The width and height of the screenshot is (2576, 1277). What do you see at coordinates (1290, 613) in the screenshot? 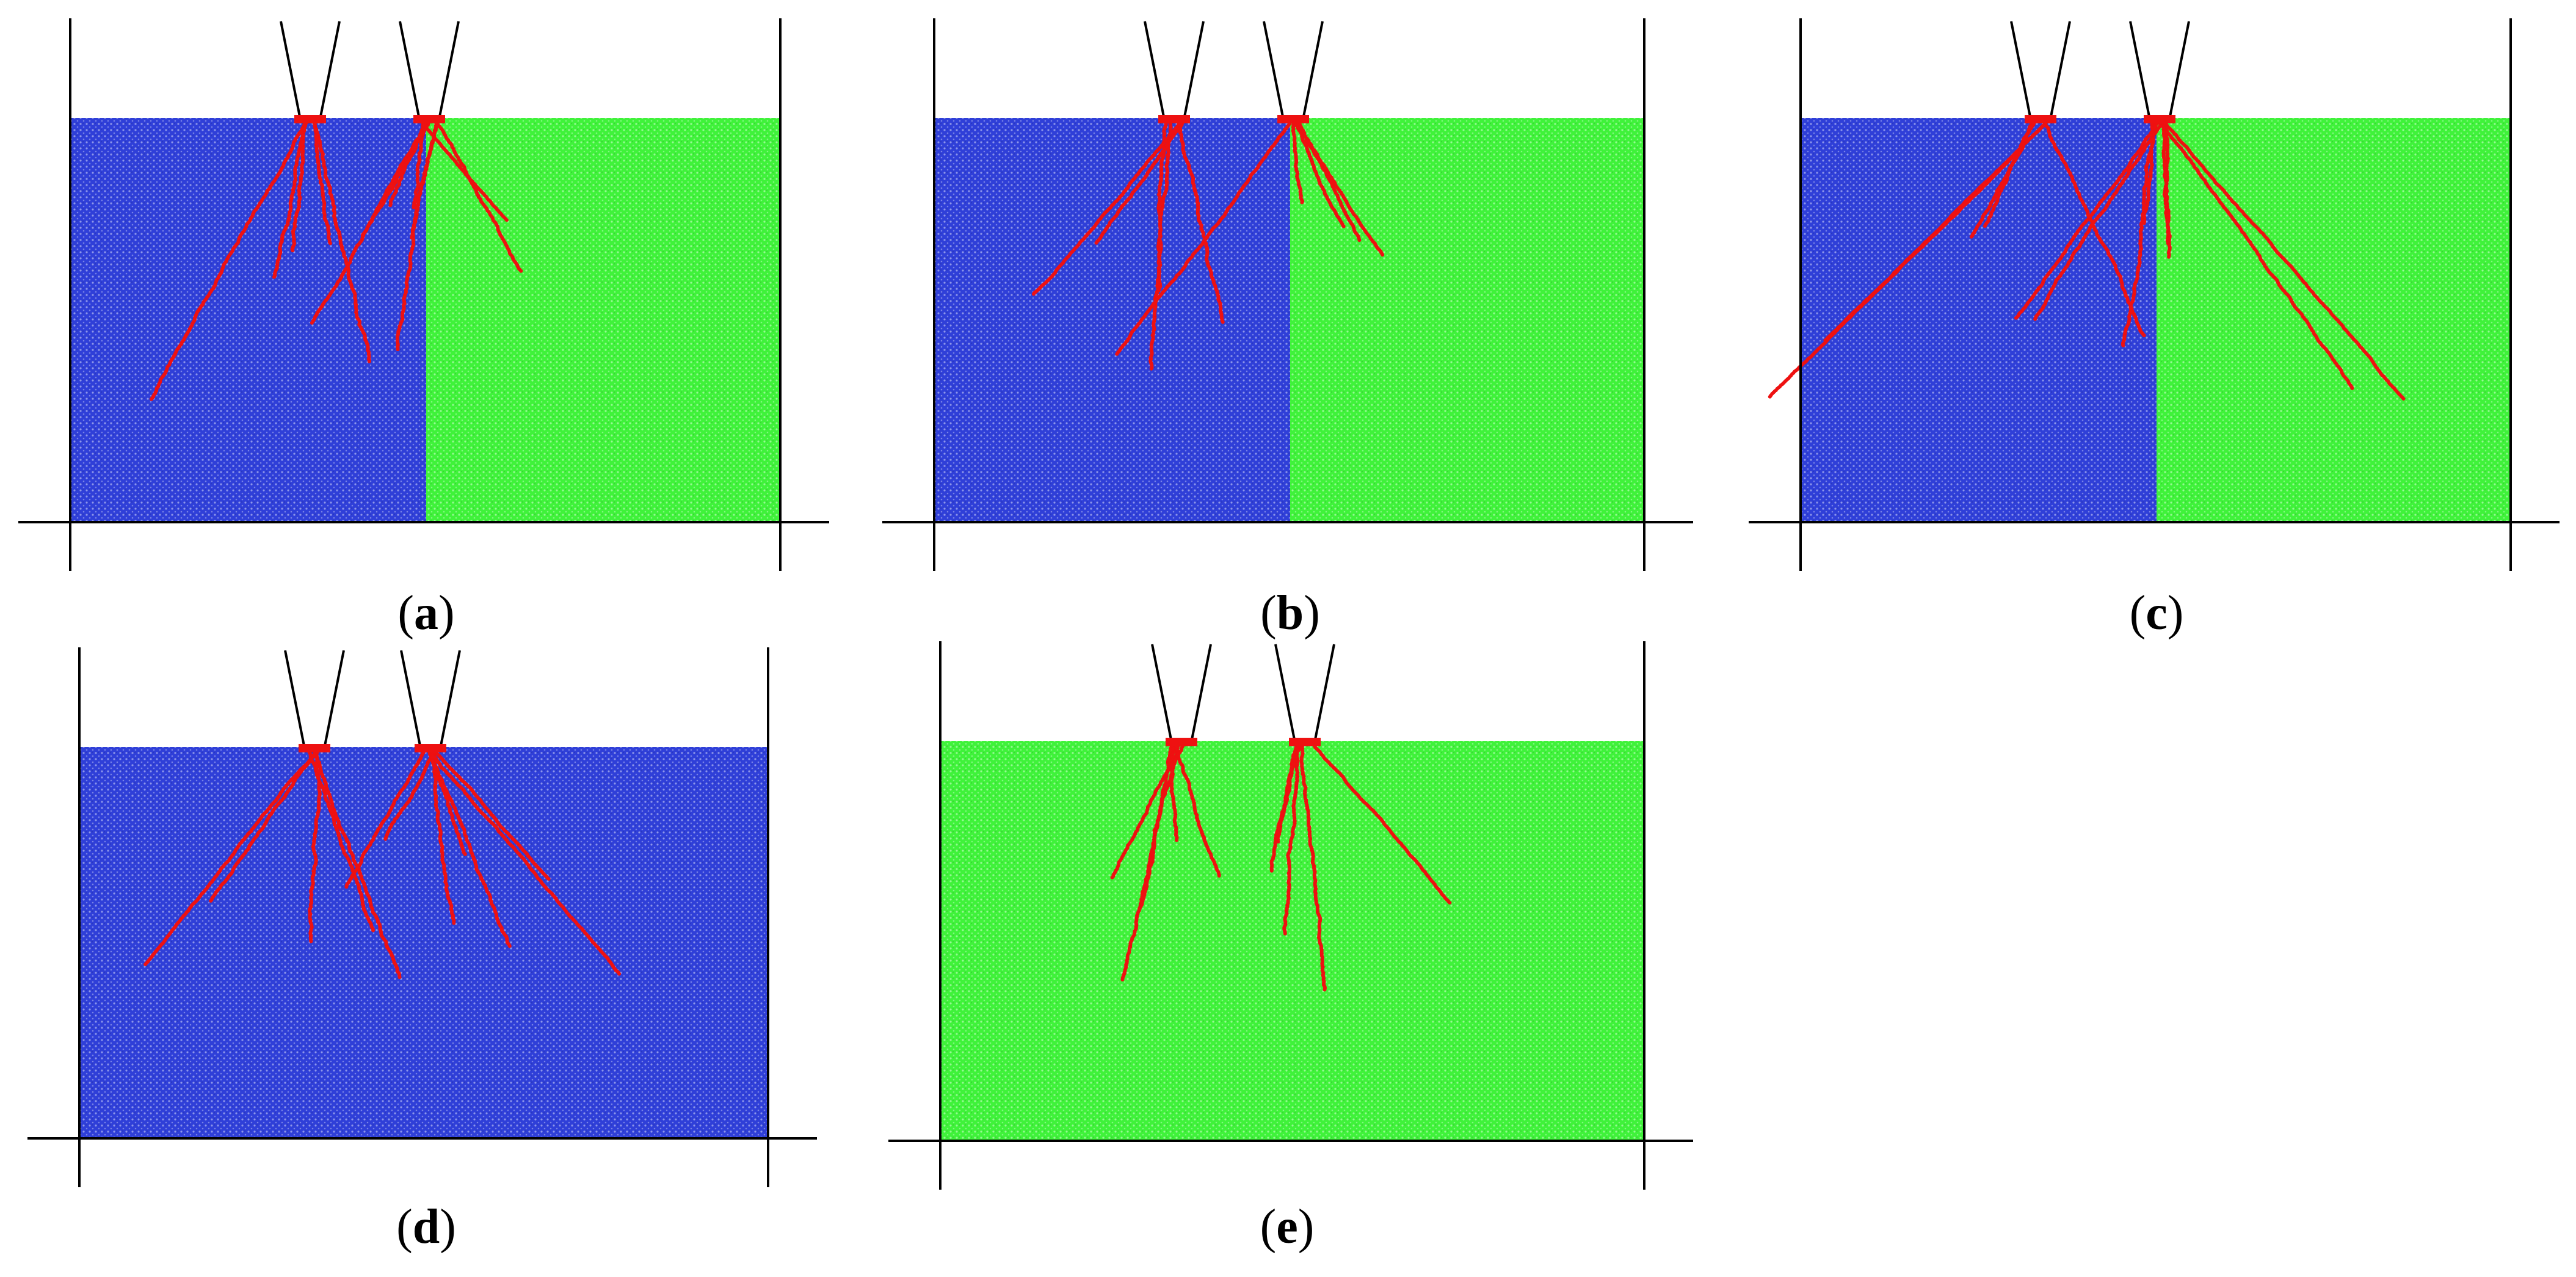
I see `panel-b-caption: (b)` at bounding box center [1290, 613].